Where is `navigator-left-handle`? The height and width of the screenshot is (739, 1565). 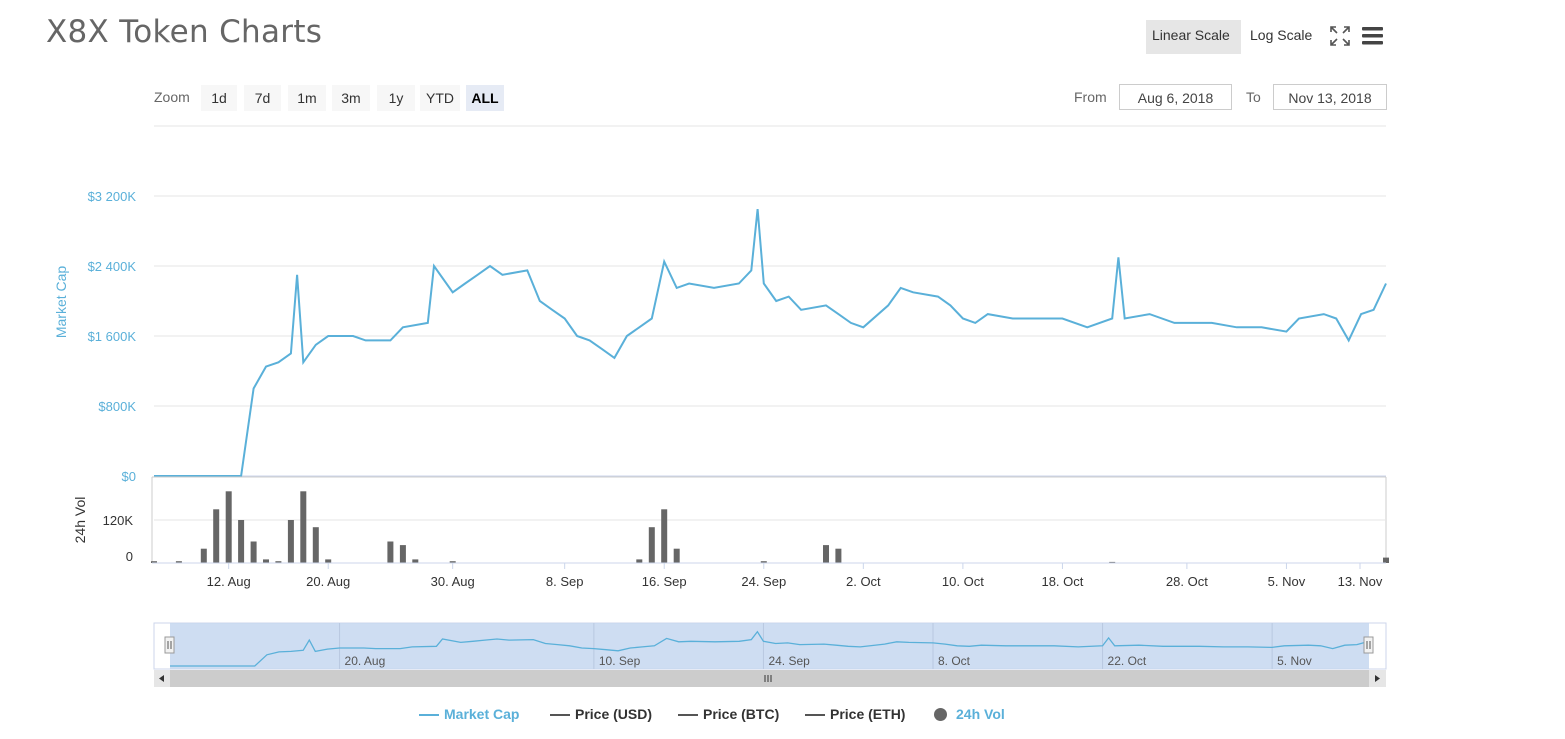 navigator-left-handle is located at coordinates (169, 645).